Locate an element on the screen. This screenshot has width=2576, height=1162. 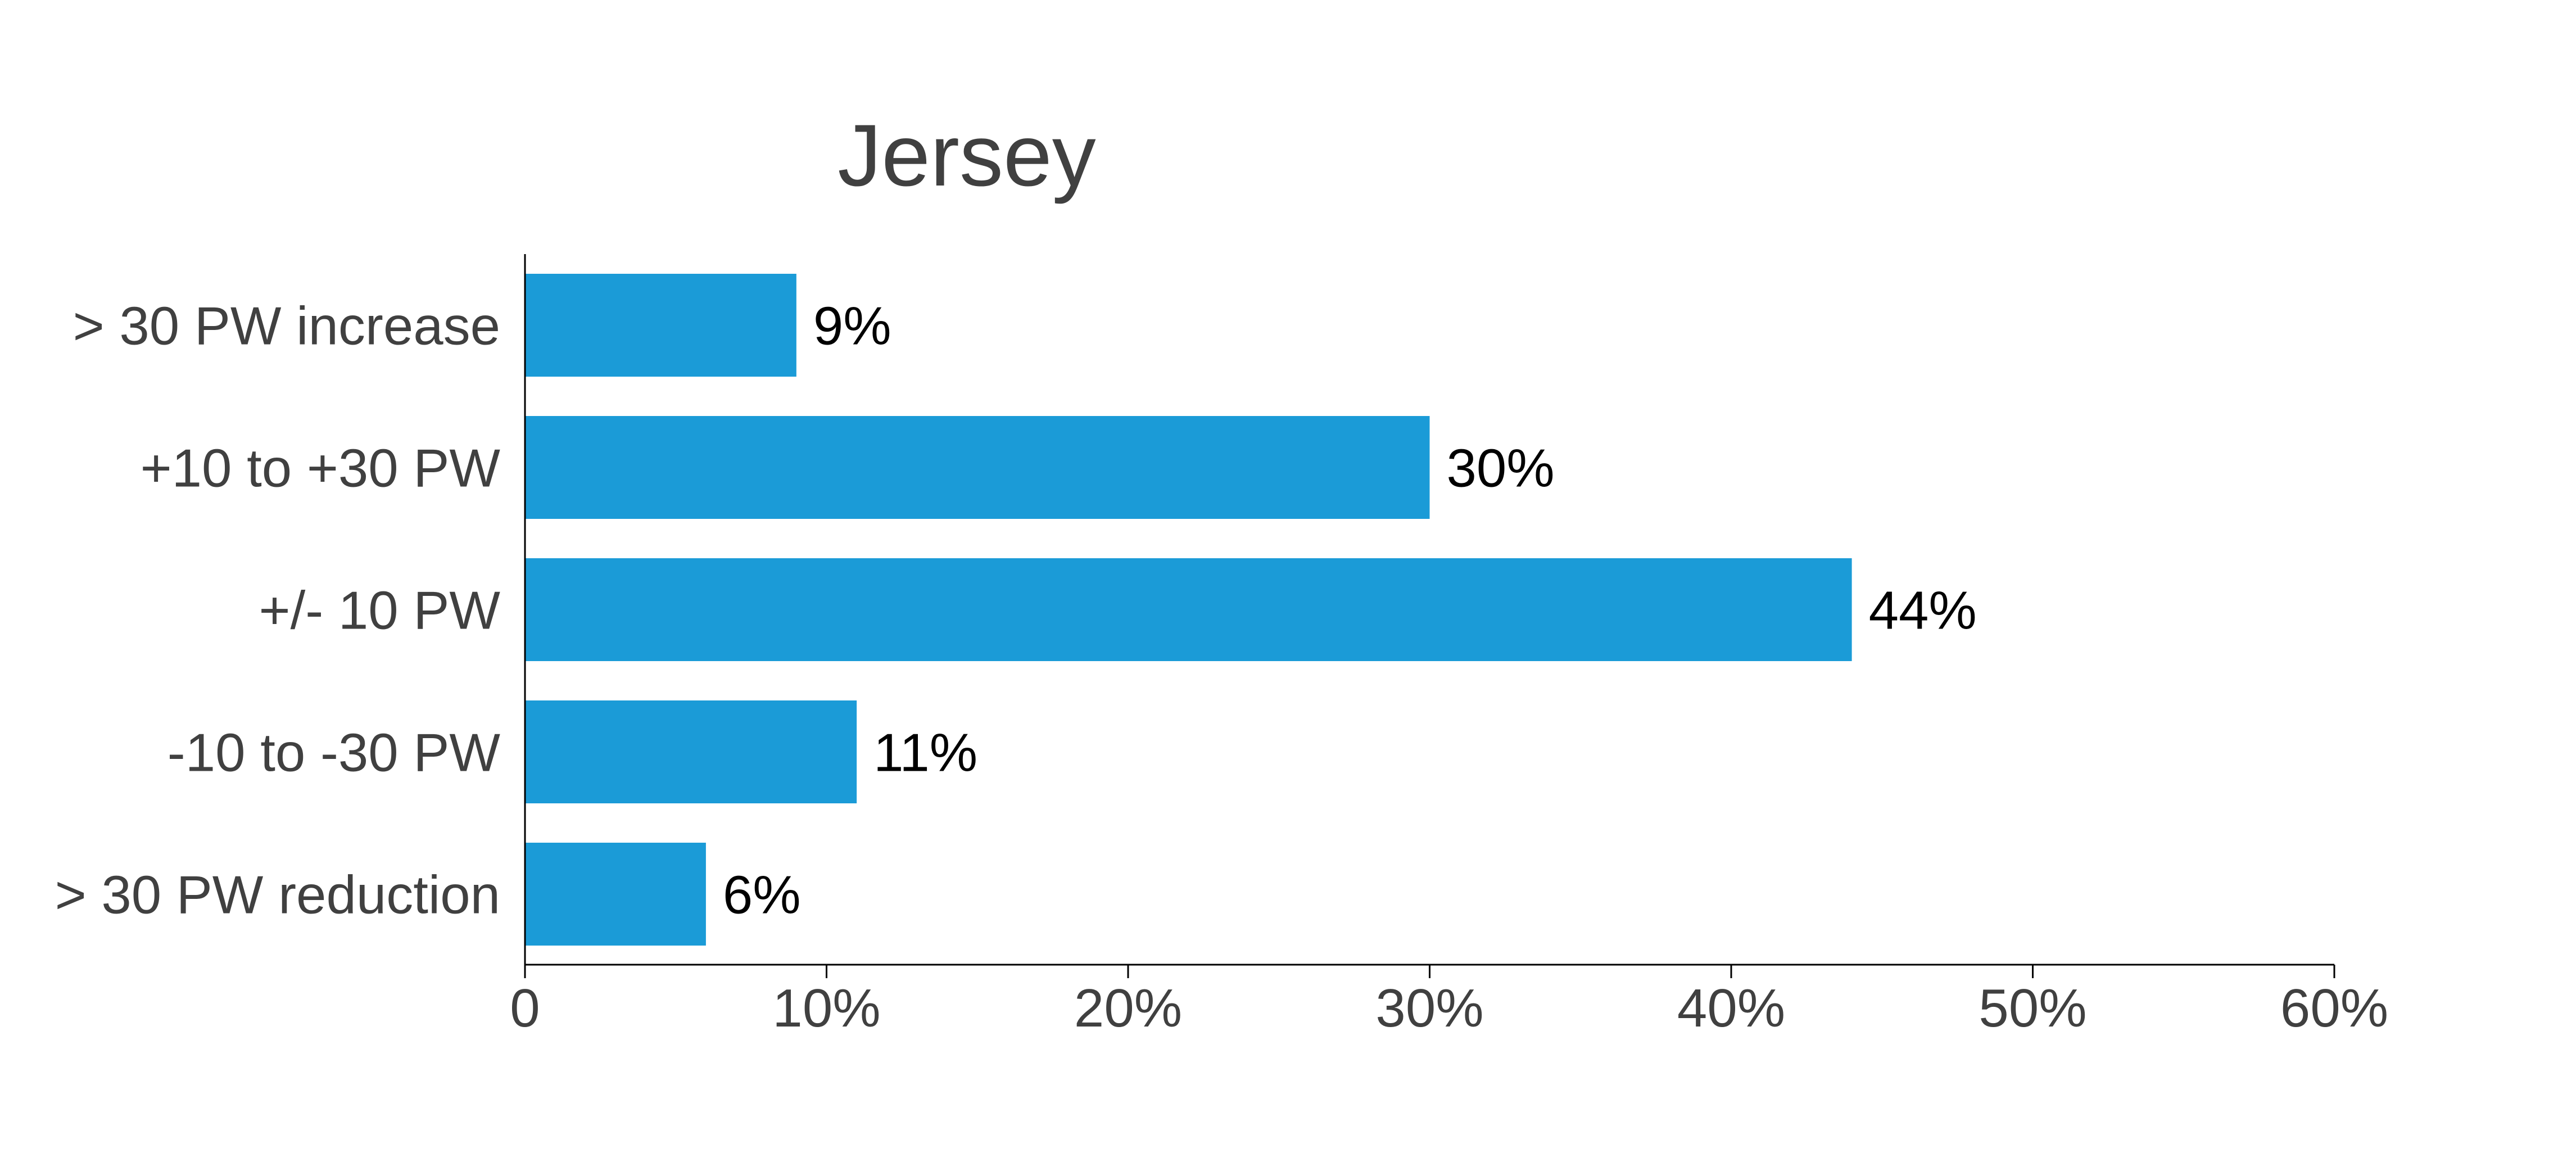
x-tick-label: 0 is located at coordinates (525, 1008).